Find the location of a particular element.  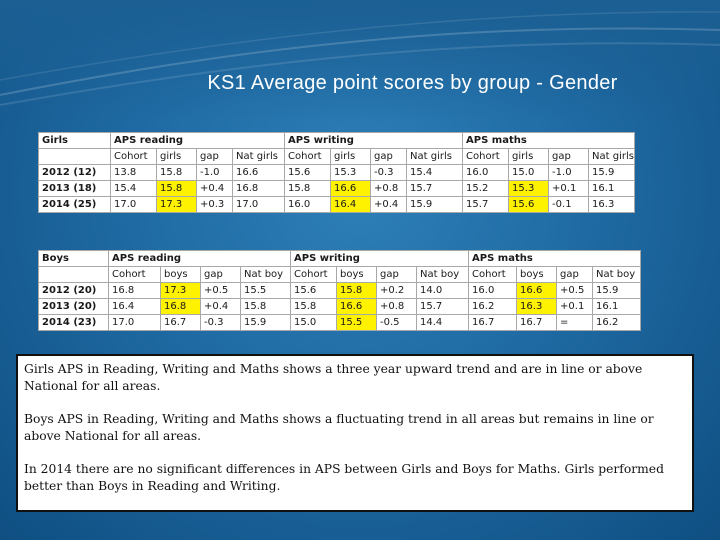

girls-reading-header: APS reading is located at coordinates (197, 140).